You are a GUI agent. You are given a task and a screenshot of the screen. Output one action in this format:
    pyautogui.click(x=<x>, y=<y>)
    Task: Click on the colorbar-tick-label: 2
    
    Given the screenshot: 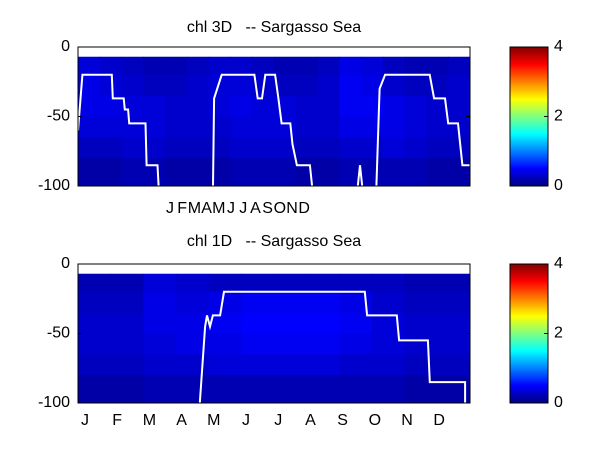 What is the action you would take?
    pyautogui.click(x=558, y=116)
    